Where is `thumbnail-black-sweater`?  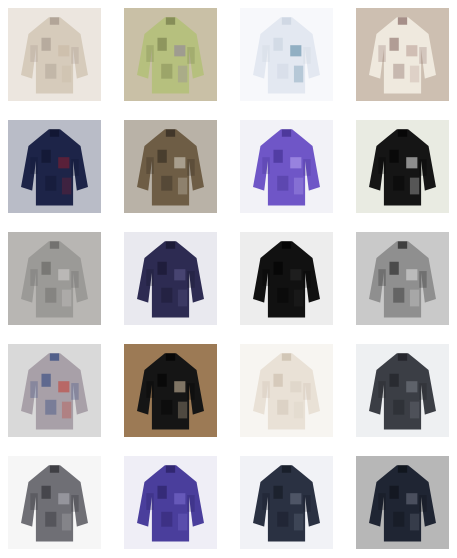
thumbnail-black-sweater is located at coordinates (286, 278).